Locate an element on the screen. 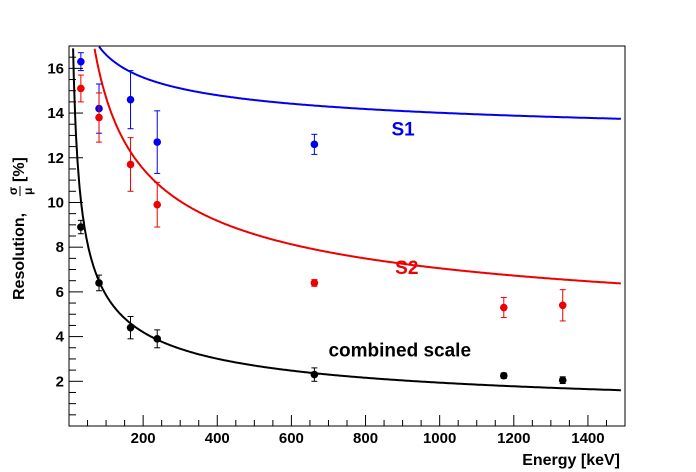  x-tick-label: 600 is located at coordinates (291, 438).